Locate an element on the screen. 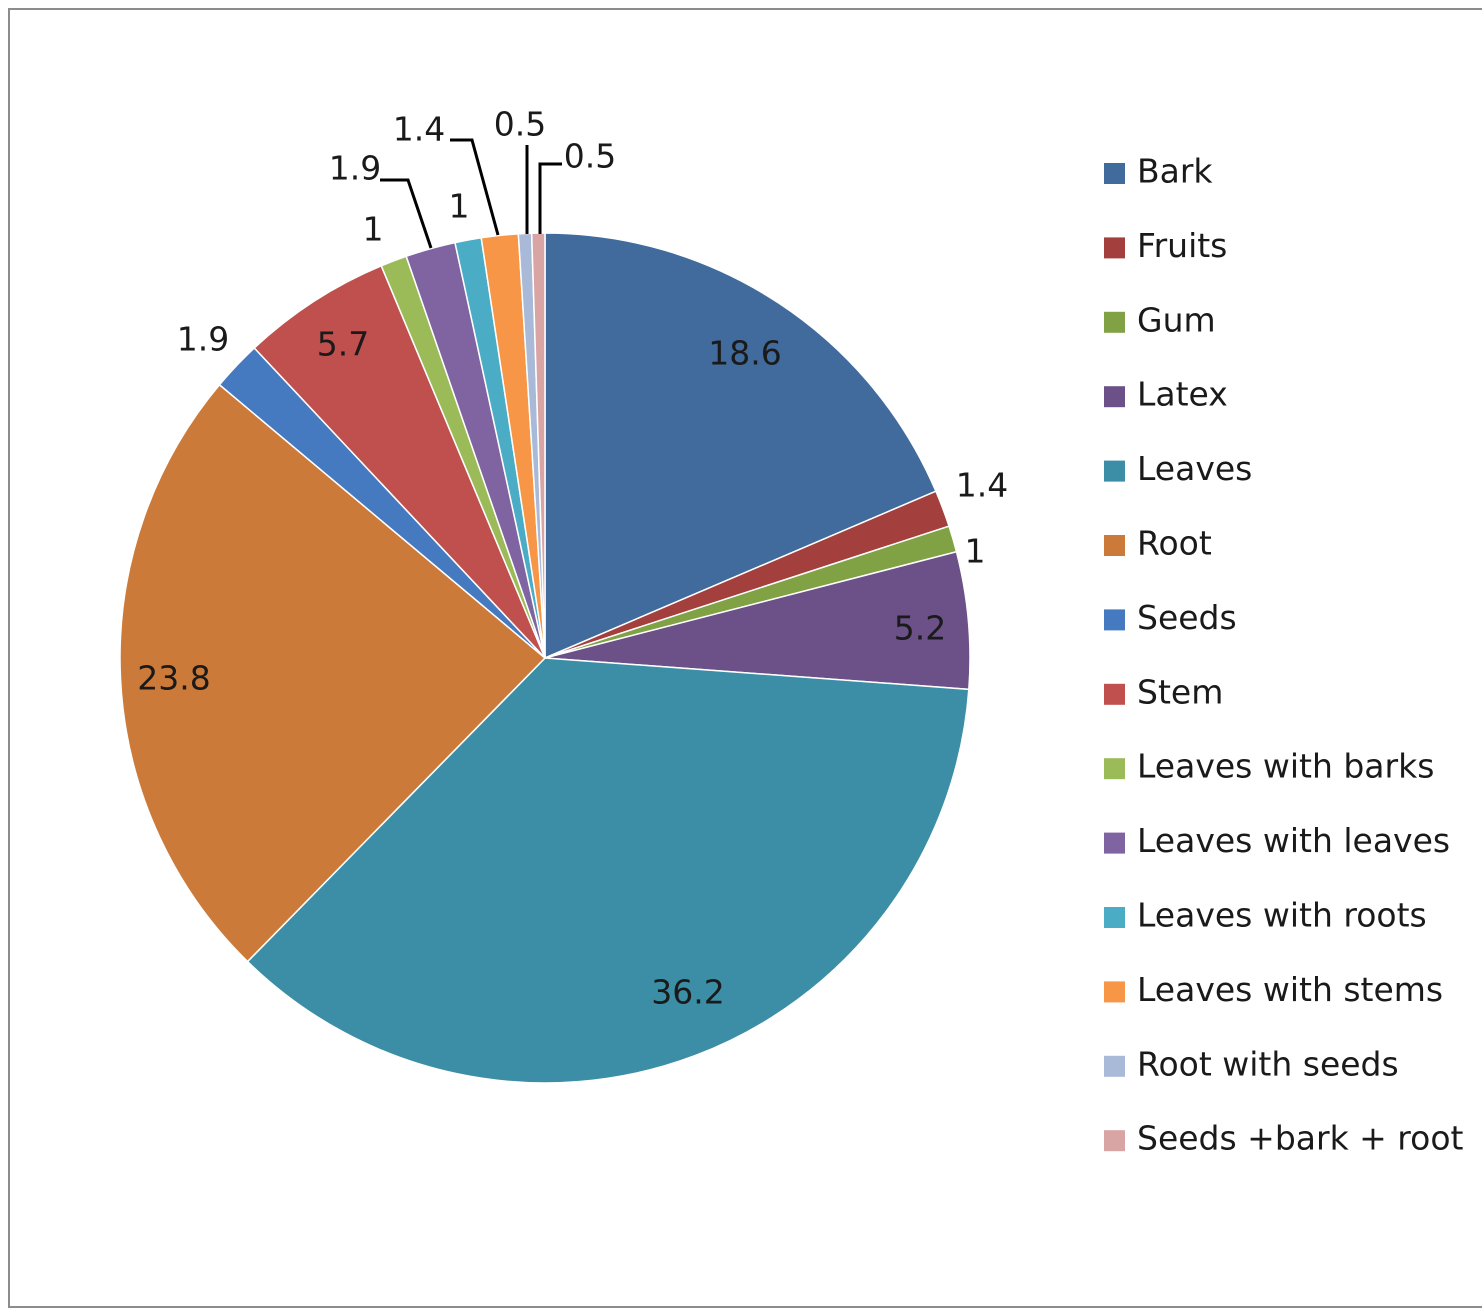  legend-label: Root is located at coordinates (1174, 543).